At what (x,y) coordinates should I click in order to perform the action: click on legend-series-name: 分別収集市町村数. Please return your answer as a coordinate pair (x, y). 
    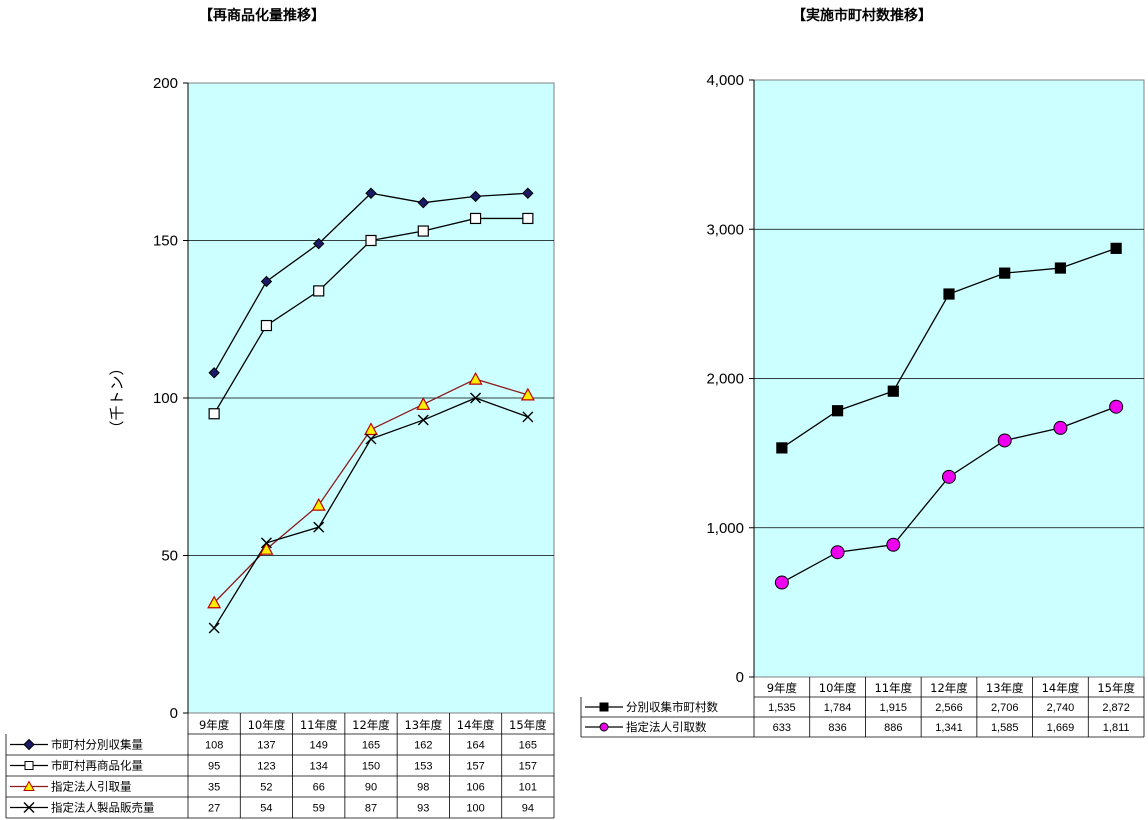
    Looking at the image, I should click on (672, 707).